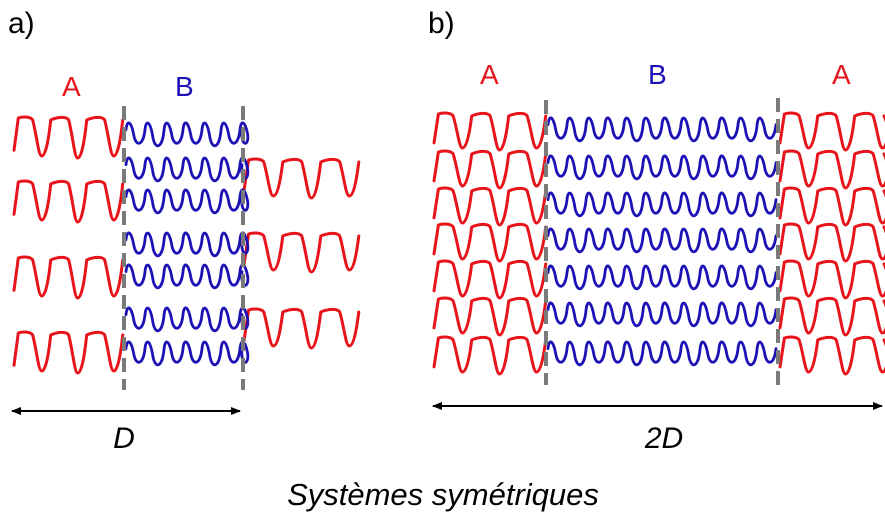 Image resolution: width=885 pixels, height=515 pixels. What do you see at coordinates (657, 74) in the screenshot?
I see `panel-b-block-b-label: B` at bounding box center [657, 74].